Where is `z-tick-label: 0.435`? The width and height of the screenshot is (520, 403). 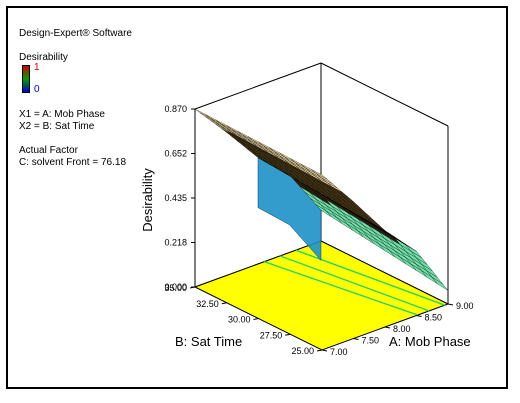 z-tick-label: 0.435 is located at coordinates (175, 198).